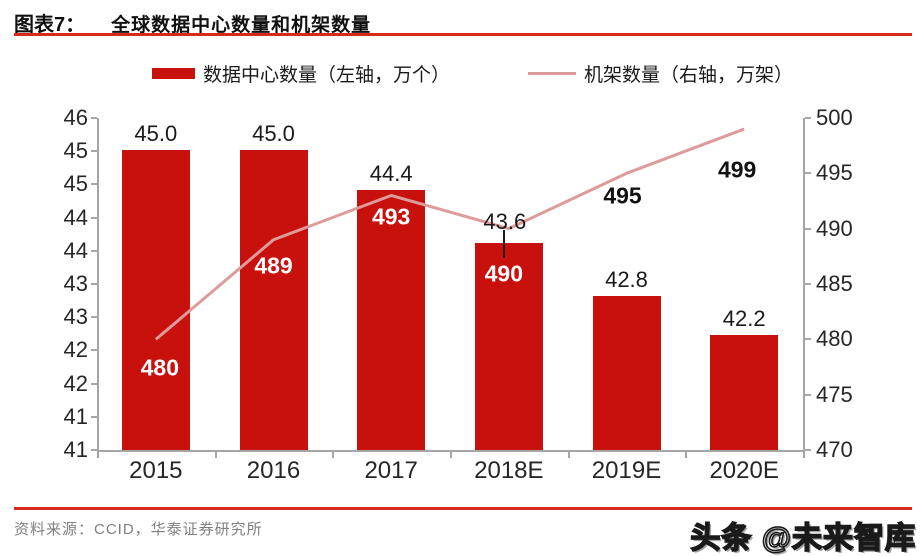  I want to click on y-axis-right-label: 495, so click(834, 173).